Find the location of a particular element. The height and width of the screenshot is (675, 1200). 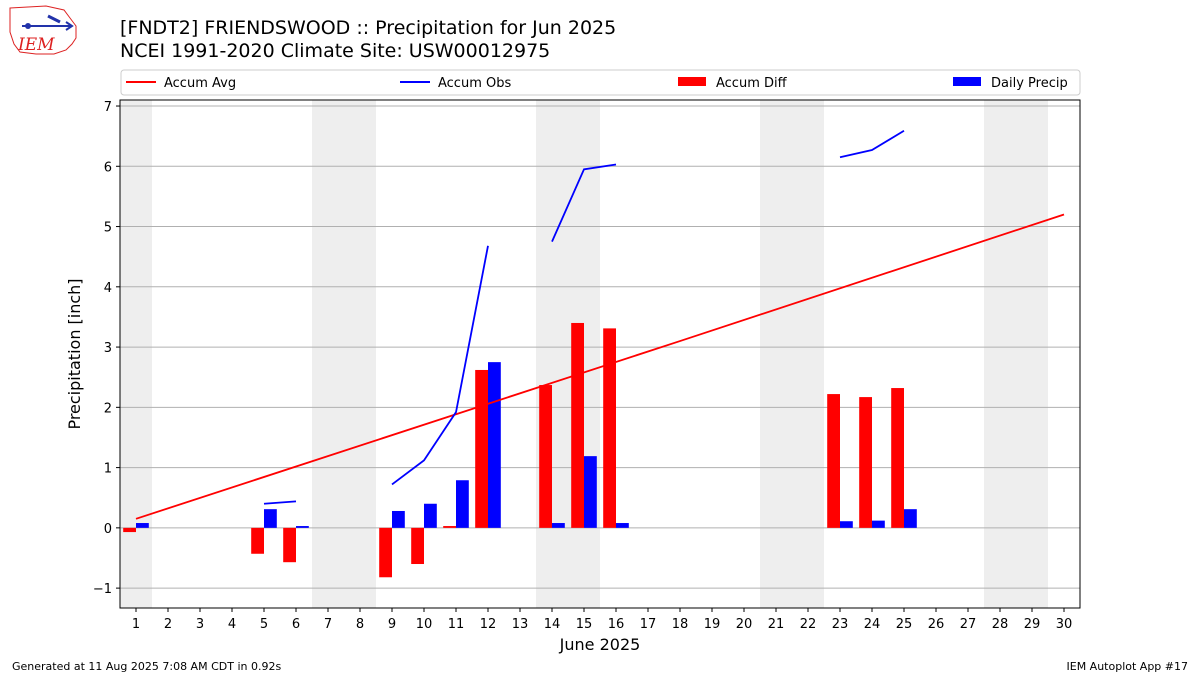

x-tick-label: 13 is located at coordinates (520, 624).